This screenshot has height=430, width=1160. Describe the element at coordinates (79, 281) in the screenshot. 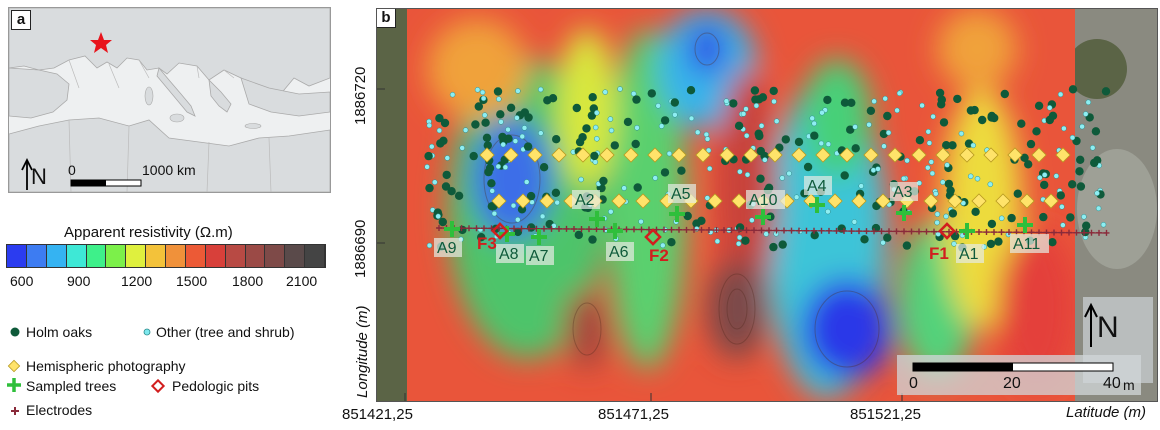

I see `ramp-tick: 900` at that location.